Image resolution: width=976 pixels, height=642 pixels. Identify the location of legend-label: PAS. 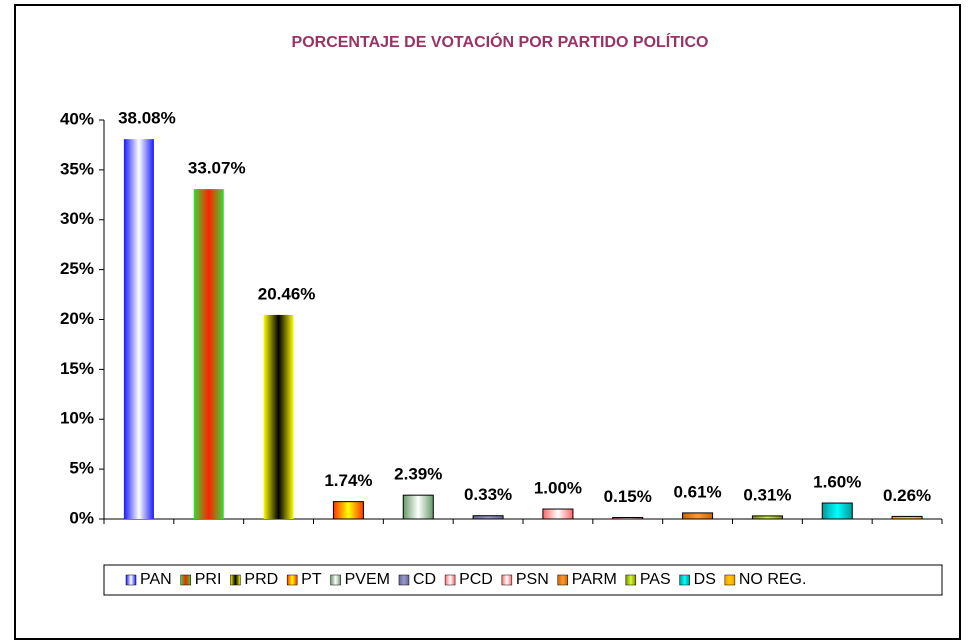
(655, 579).